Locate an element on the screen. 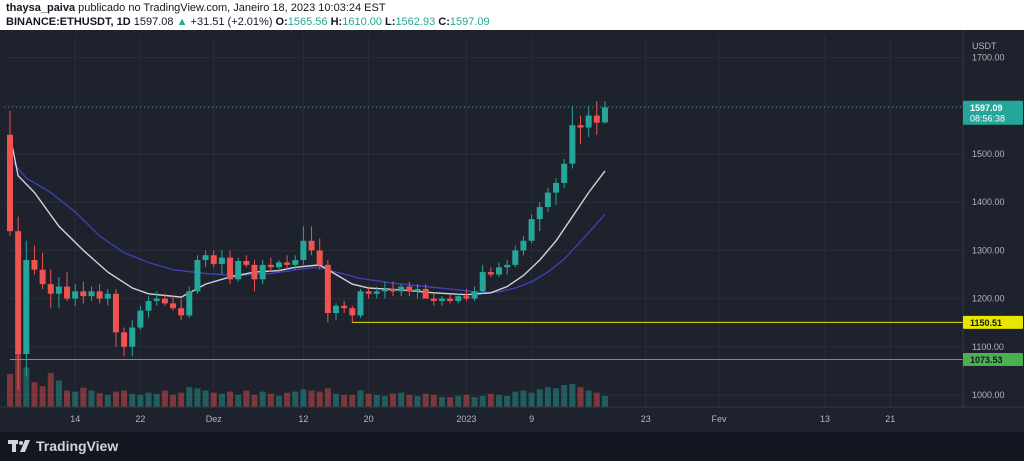  price-axis-panel is located at coordinates (993, 231).